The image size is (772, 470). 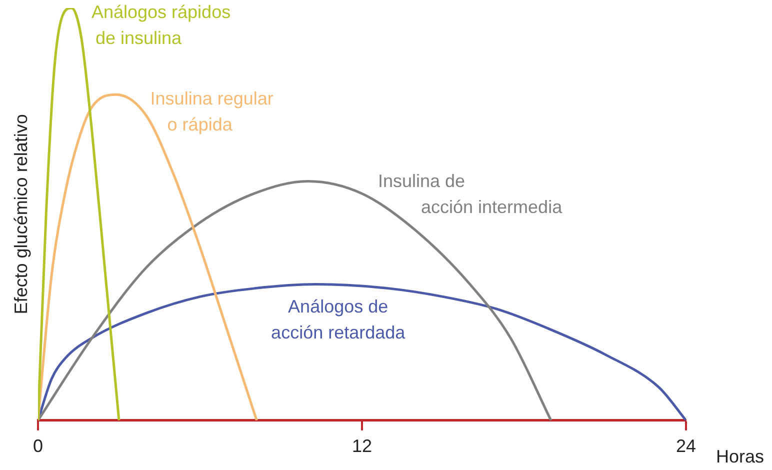 What do you see at coordinates (20, 214) in the screenshot?
I see `y-axis-title: Efecto glucémico relativo` at bounding box center [20, 214].